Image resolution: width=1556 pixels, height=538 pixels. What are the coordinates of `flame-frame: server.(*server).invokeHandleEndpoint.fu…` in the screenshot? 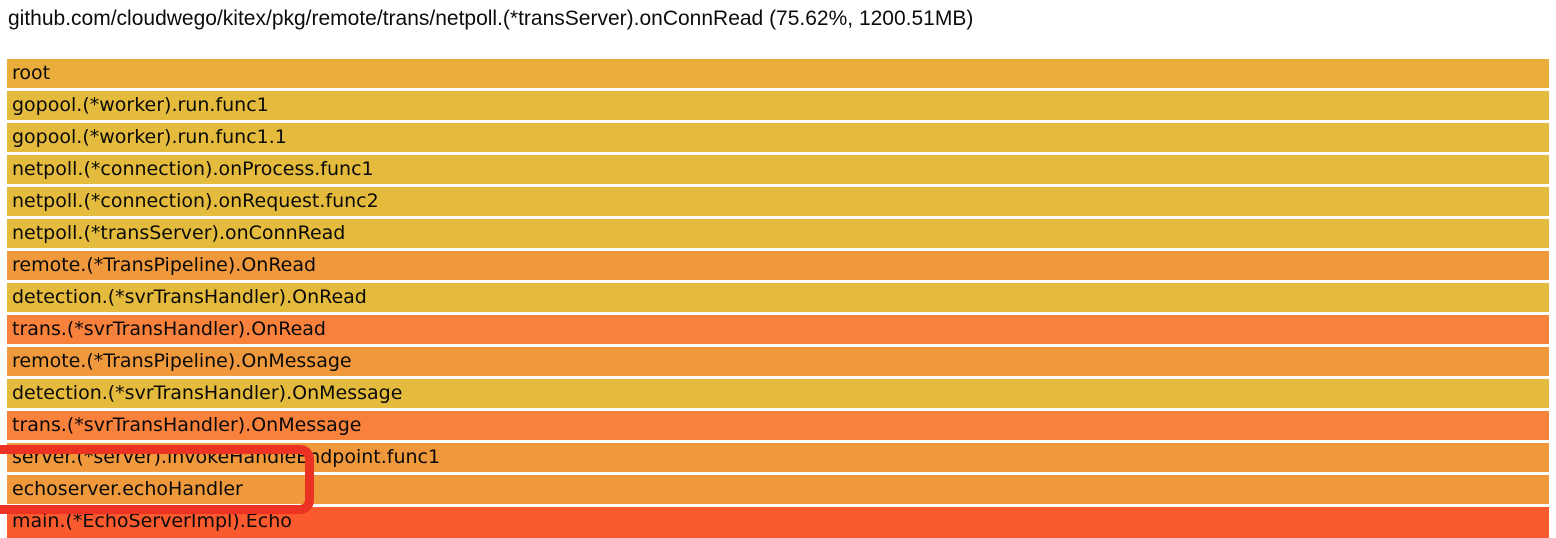 It's located at (778, 457).